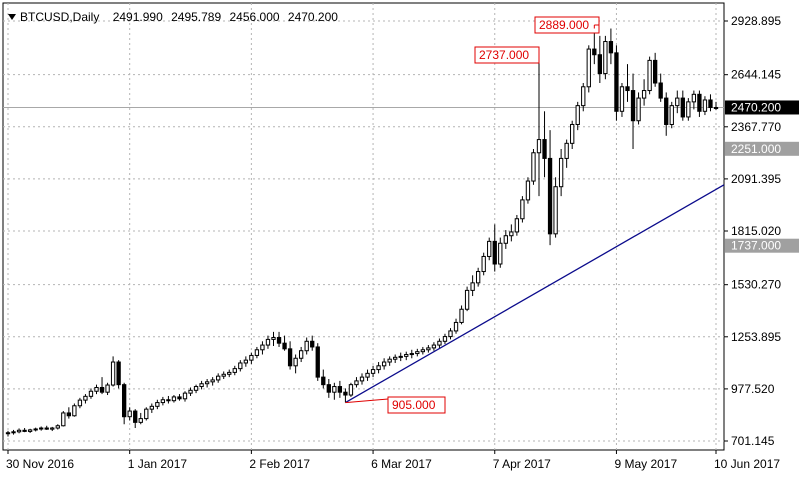 This screenshot has width=800, height=480. What do you see at coordinates (367, 401) in the screenshot?
I see `annotation-connector` at bounding box center [367, 401].